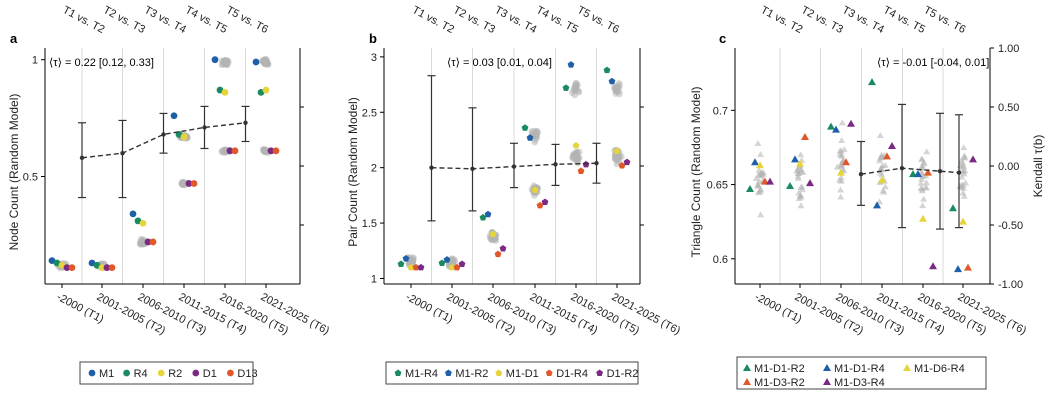  Describe the element at coordinates (106, 374) in the screenshot. I see `legend-label: M1` at that location.